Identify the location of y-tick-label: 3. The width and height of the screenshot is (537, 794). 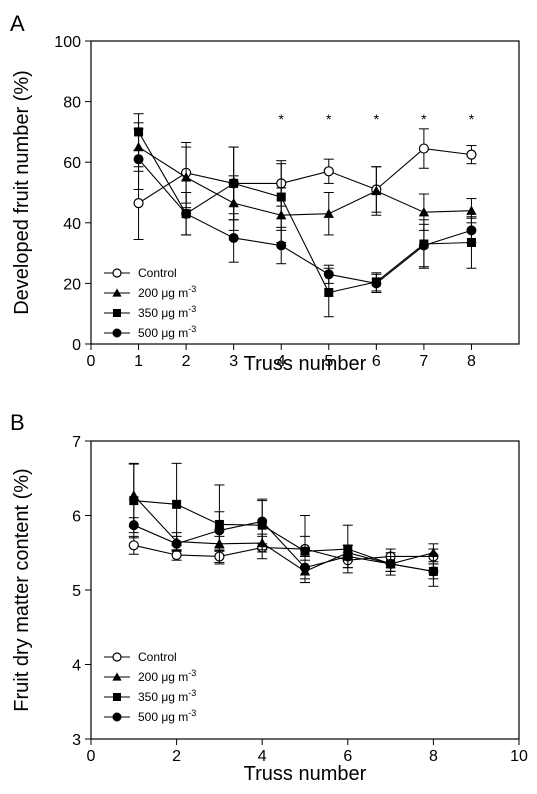
(76, 740).